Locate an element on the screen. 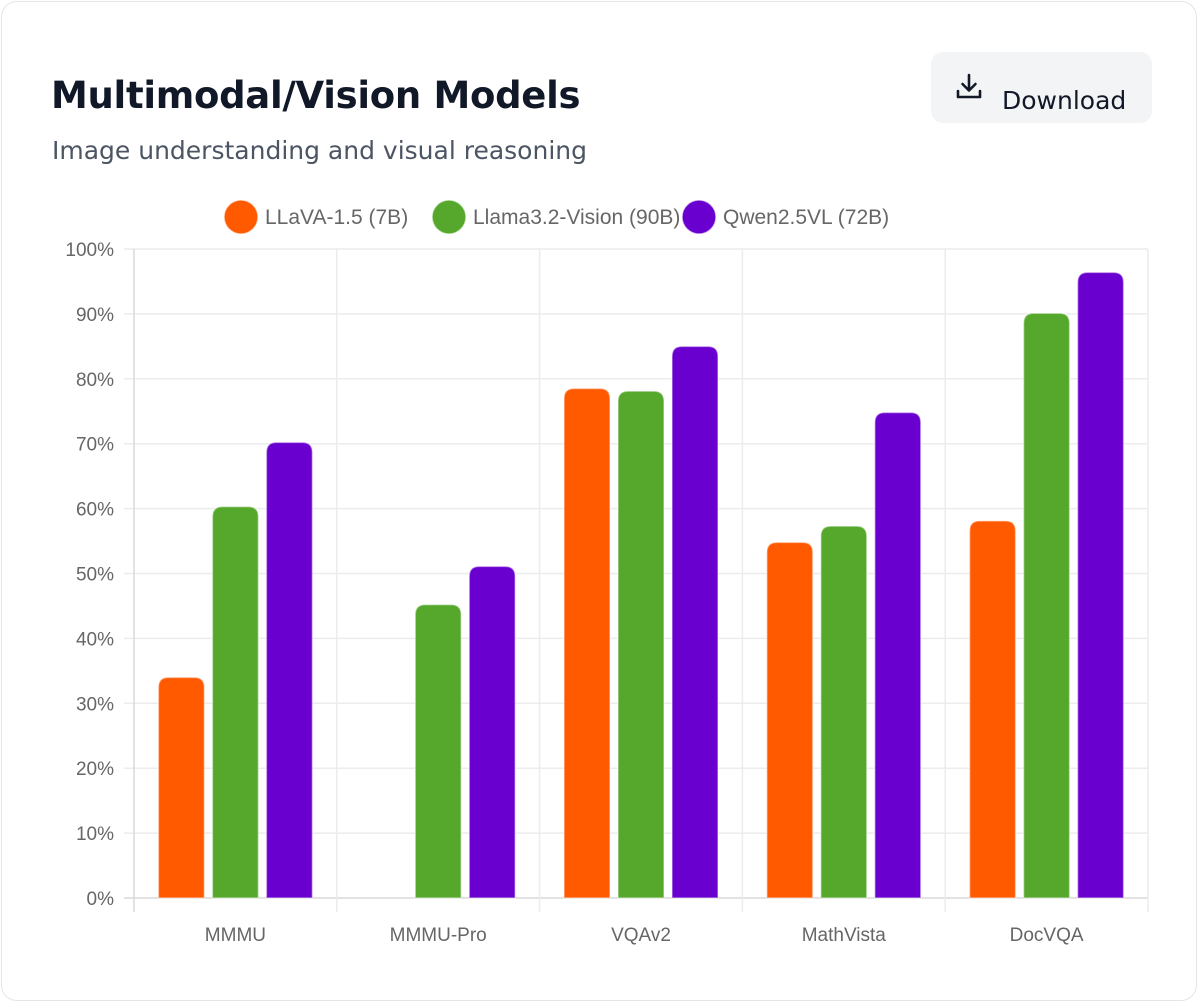 This screenshot has height=1004, width=1200. x-tick-label: MMMU is located at coordinates (235, 935).